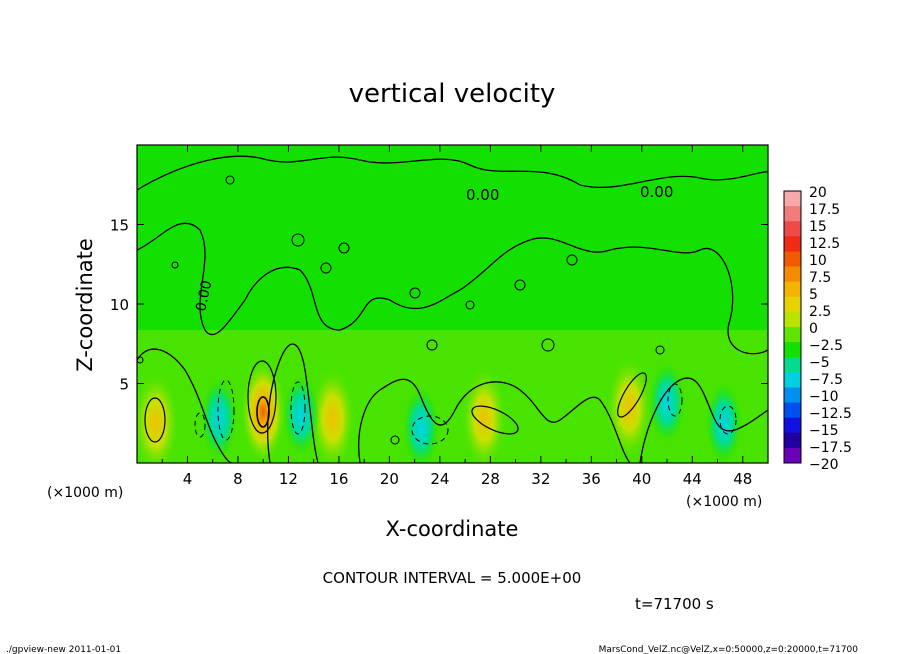 This screenshot has height=654, width=904. What do you see at coordinates (452, 94) in the screenshot?
I see `chart-title: vertical velocity` at bounding box center [452, 94].